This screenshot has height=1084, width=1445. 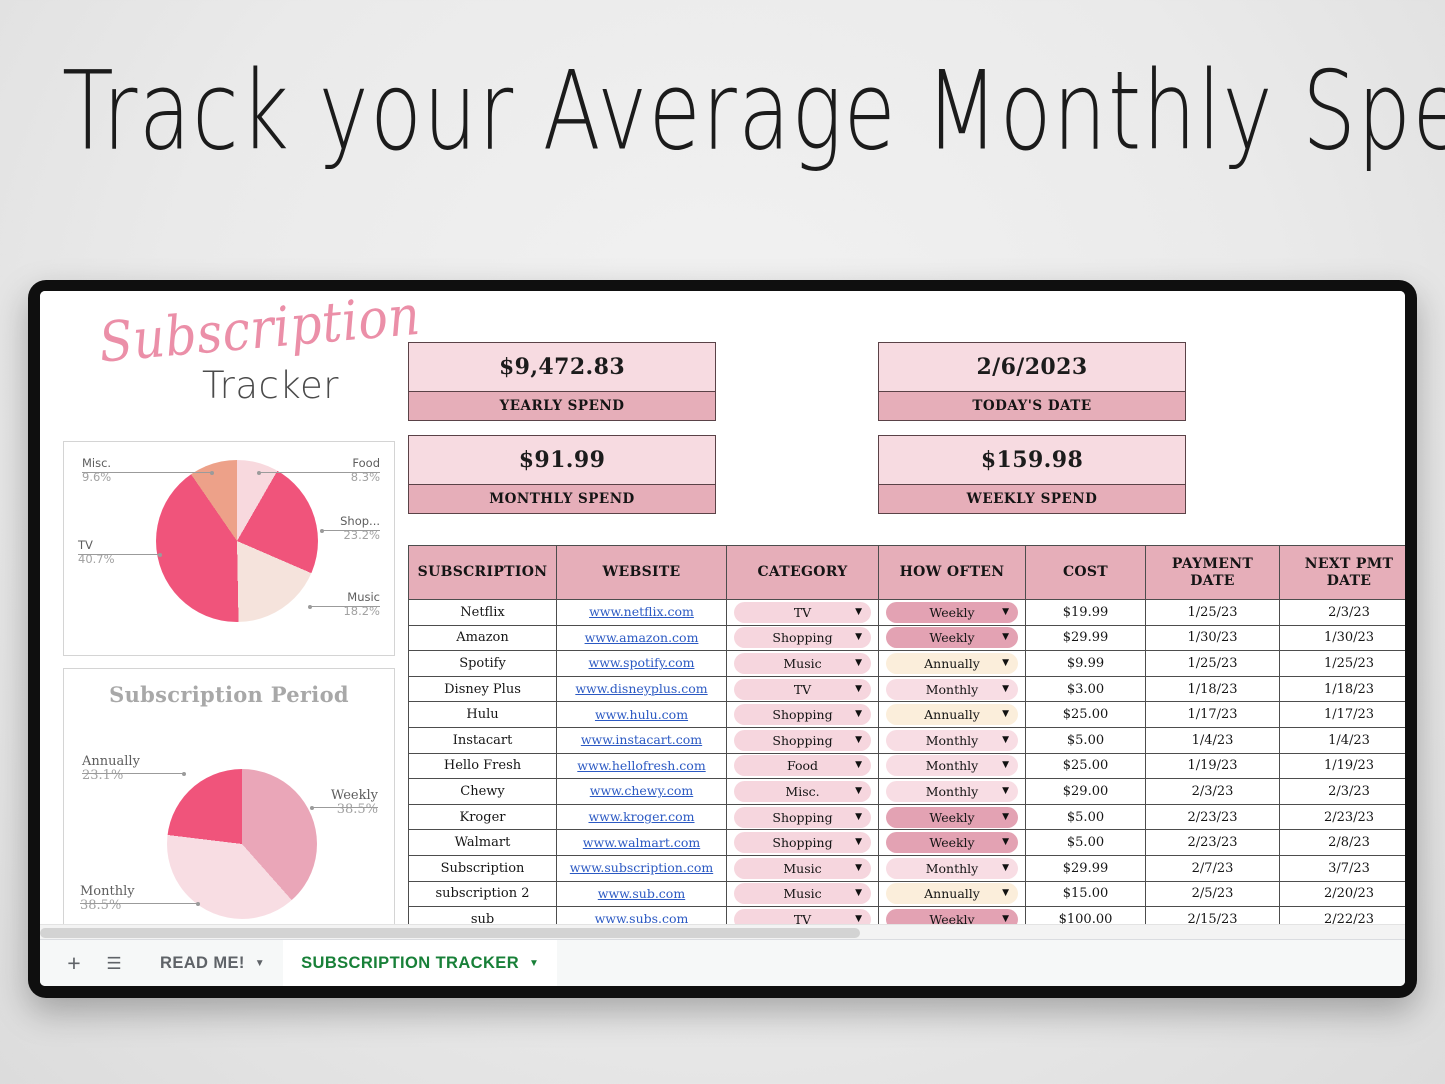 What do you see at coordinates (270, 385) in the screenshot?
I see `logo-sans-text: Tracker` at bounding box center [270, 385].